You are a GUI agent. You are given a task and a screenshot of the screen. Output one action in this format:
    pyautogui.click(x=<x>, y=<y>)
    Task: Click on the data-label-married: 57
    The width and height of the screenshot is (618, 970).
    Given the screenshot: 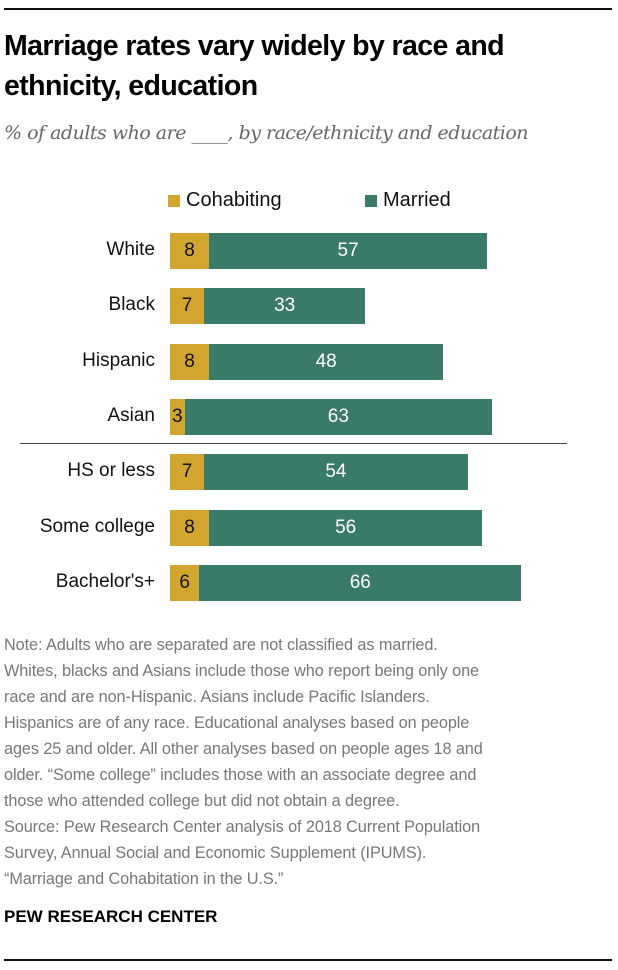 What is the action you would take?
    pyautogui.click(x=348, y=250)
    